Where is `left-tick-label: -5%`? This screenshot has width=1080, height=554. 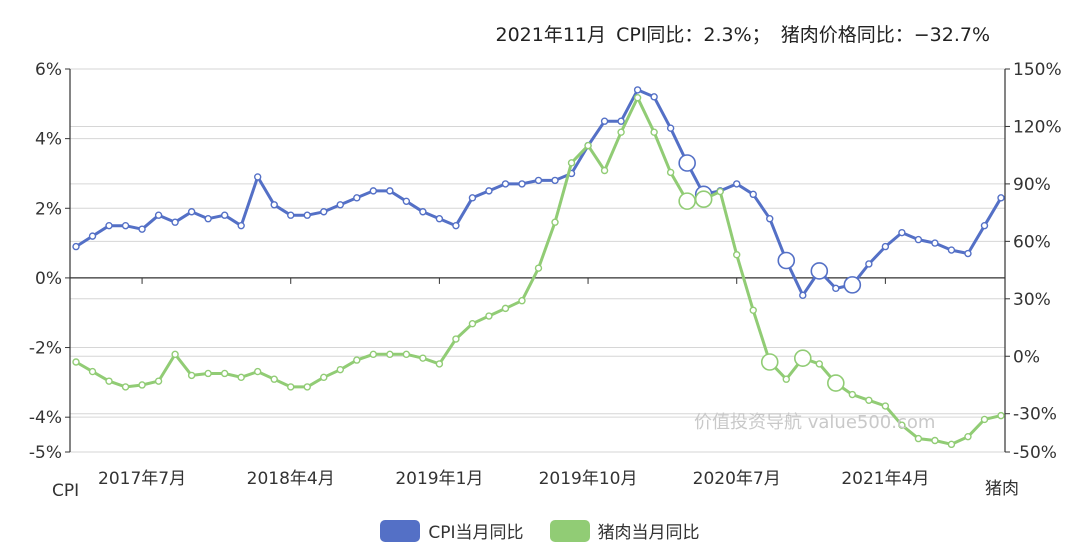
left-tick-label: -5% is located at coordinates (45, 453).